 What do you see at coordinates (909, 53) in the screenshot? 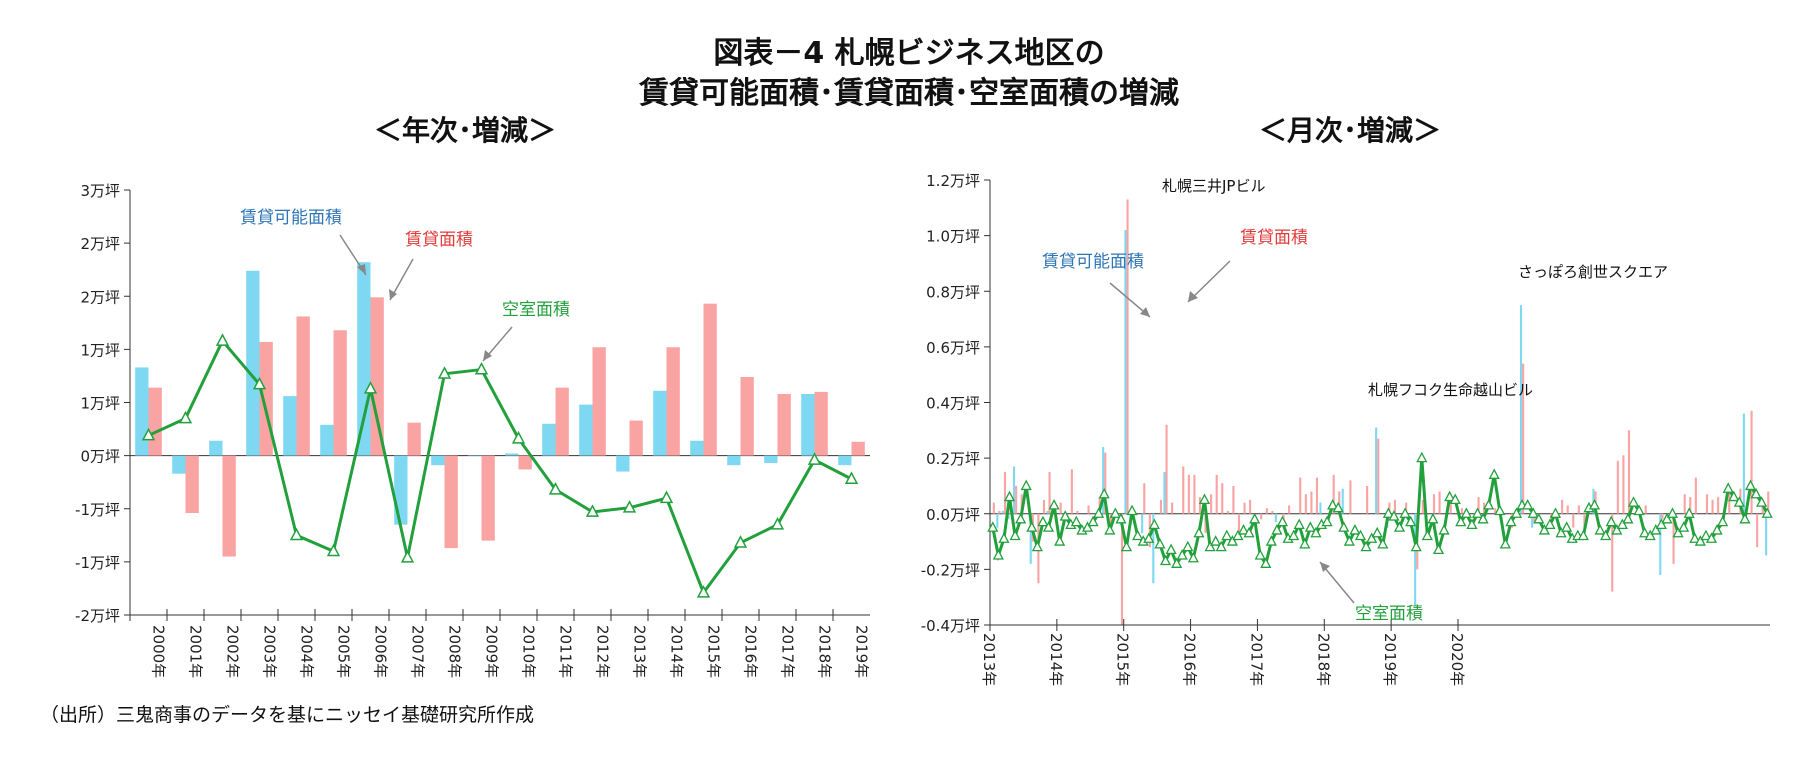
I see `figure-title-line1: 図表－4 札幌ビジネス地区の` at bounding box center [909, 53].